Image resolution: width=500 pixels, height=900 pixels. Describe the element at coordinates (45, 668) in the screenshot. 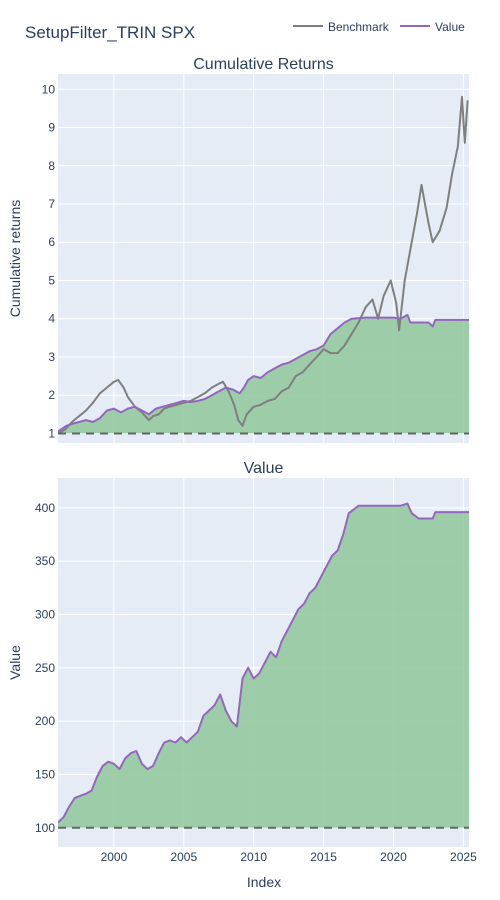

I see `value-y-tick-label: 250` at that location.